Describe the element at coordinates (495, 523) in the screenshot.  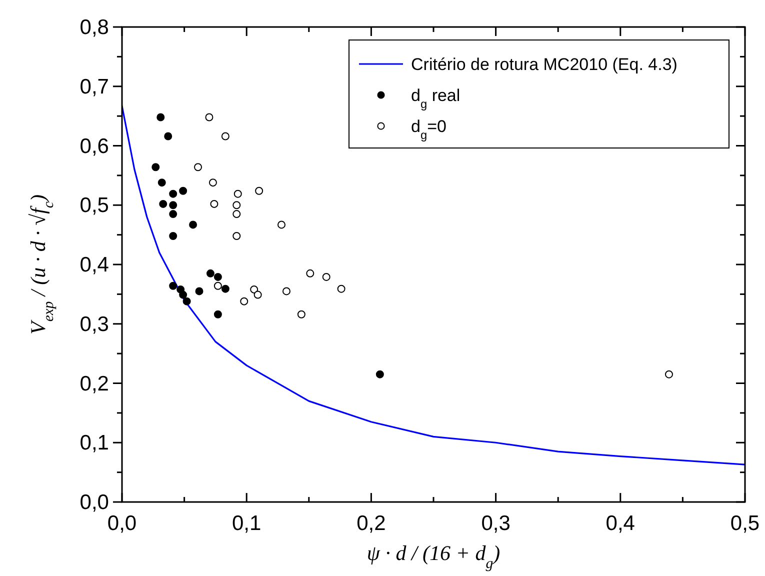
I see `x-tick-label: 0,3` at that location.